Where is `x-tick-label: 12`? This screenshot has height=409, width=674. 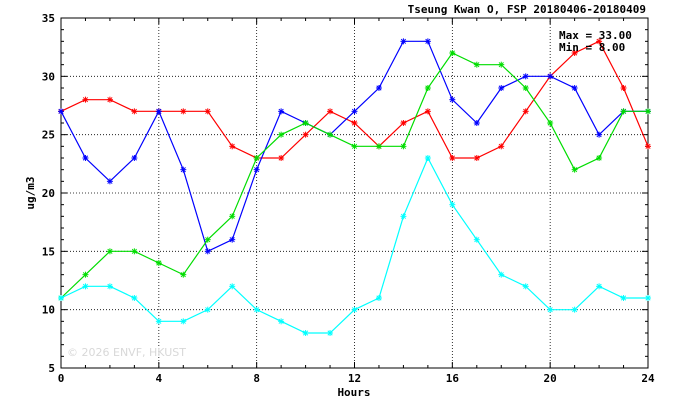
x-tick-label: 12 is located at coordinates (354, 378).